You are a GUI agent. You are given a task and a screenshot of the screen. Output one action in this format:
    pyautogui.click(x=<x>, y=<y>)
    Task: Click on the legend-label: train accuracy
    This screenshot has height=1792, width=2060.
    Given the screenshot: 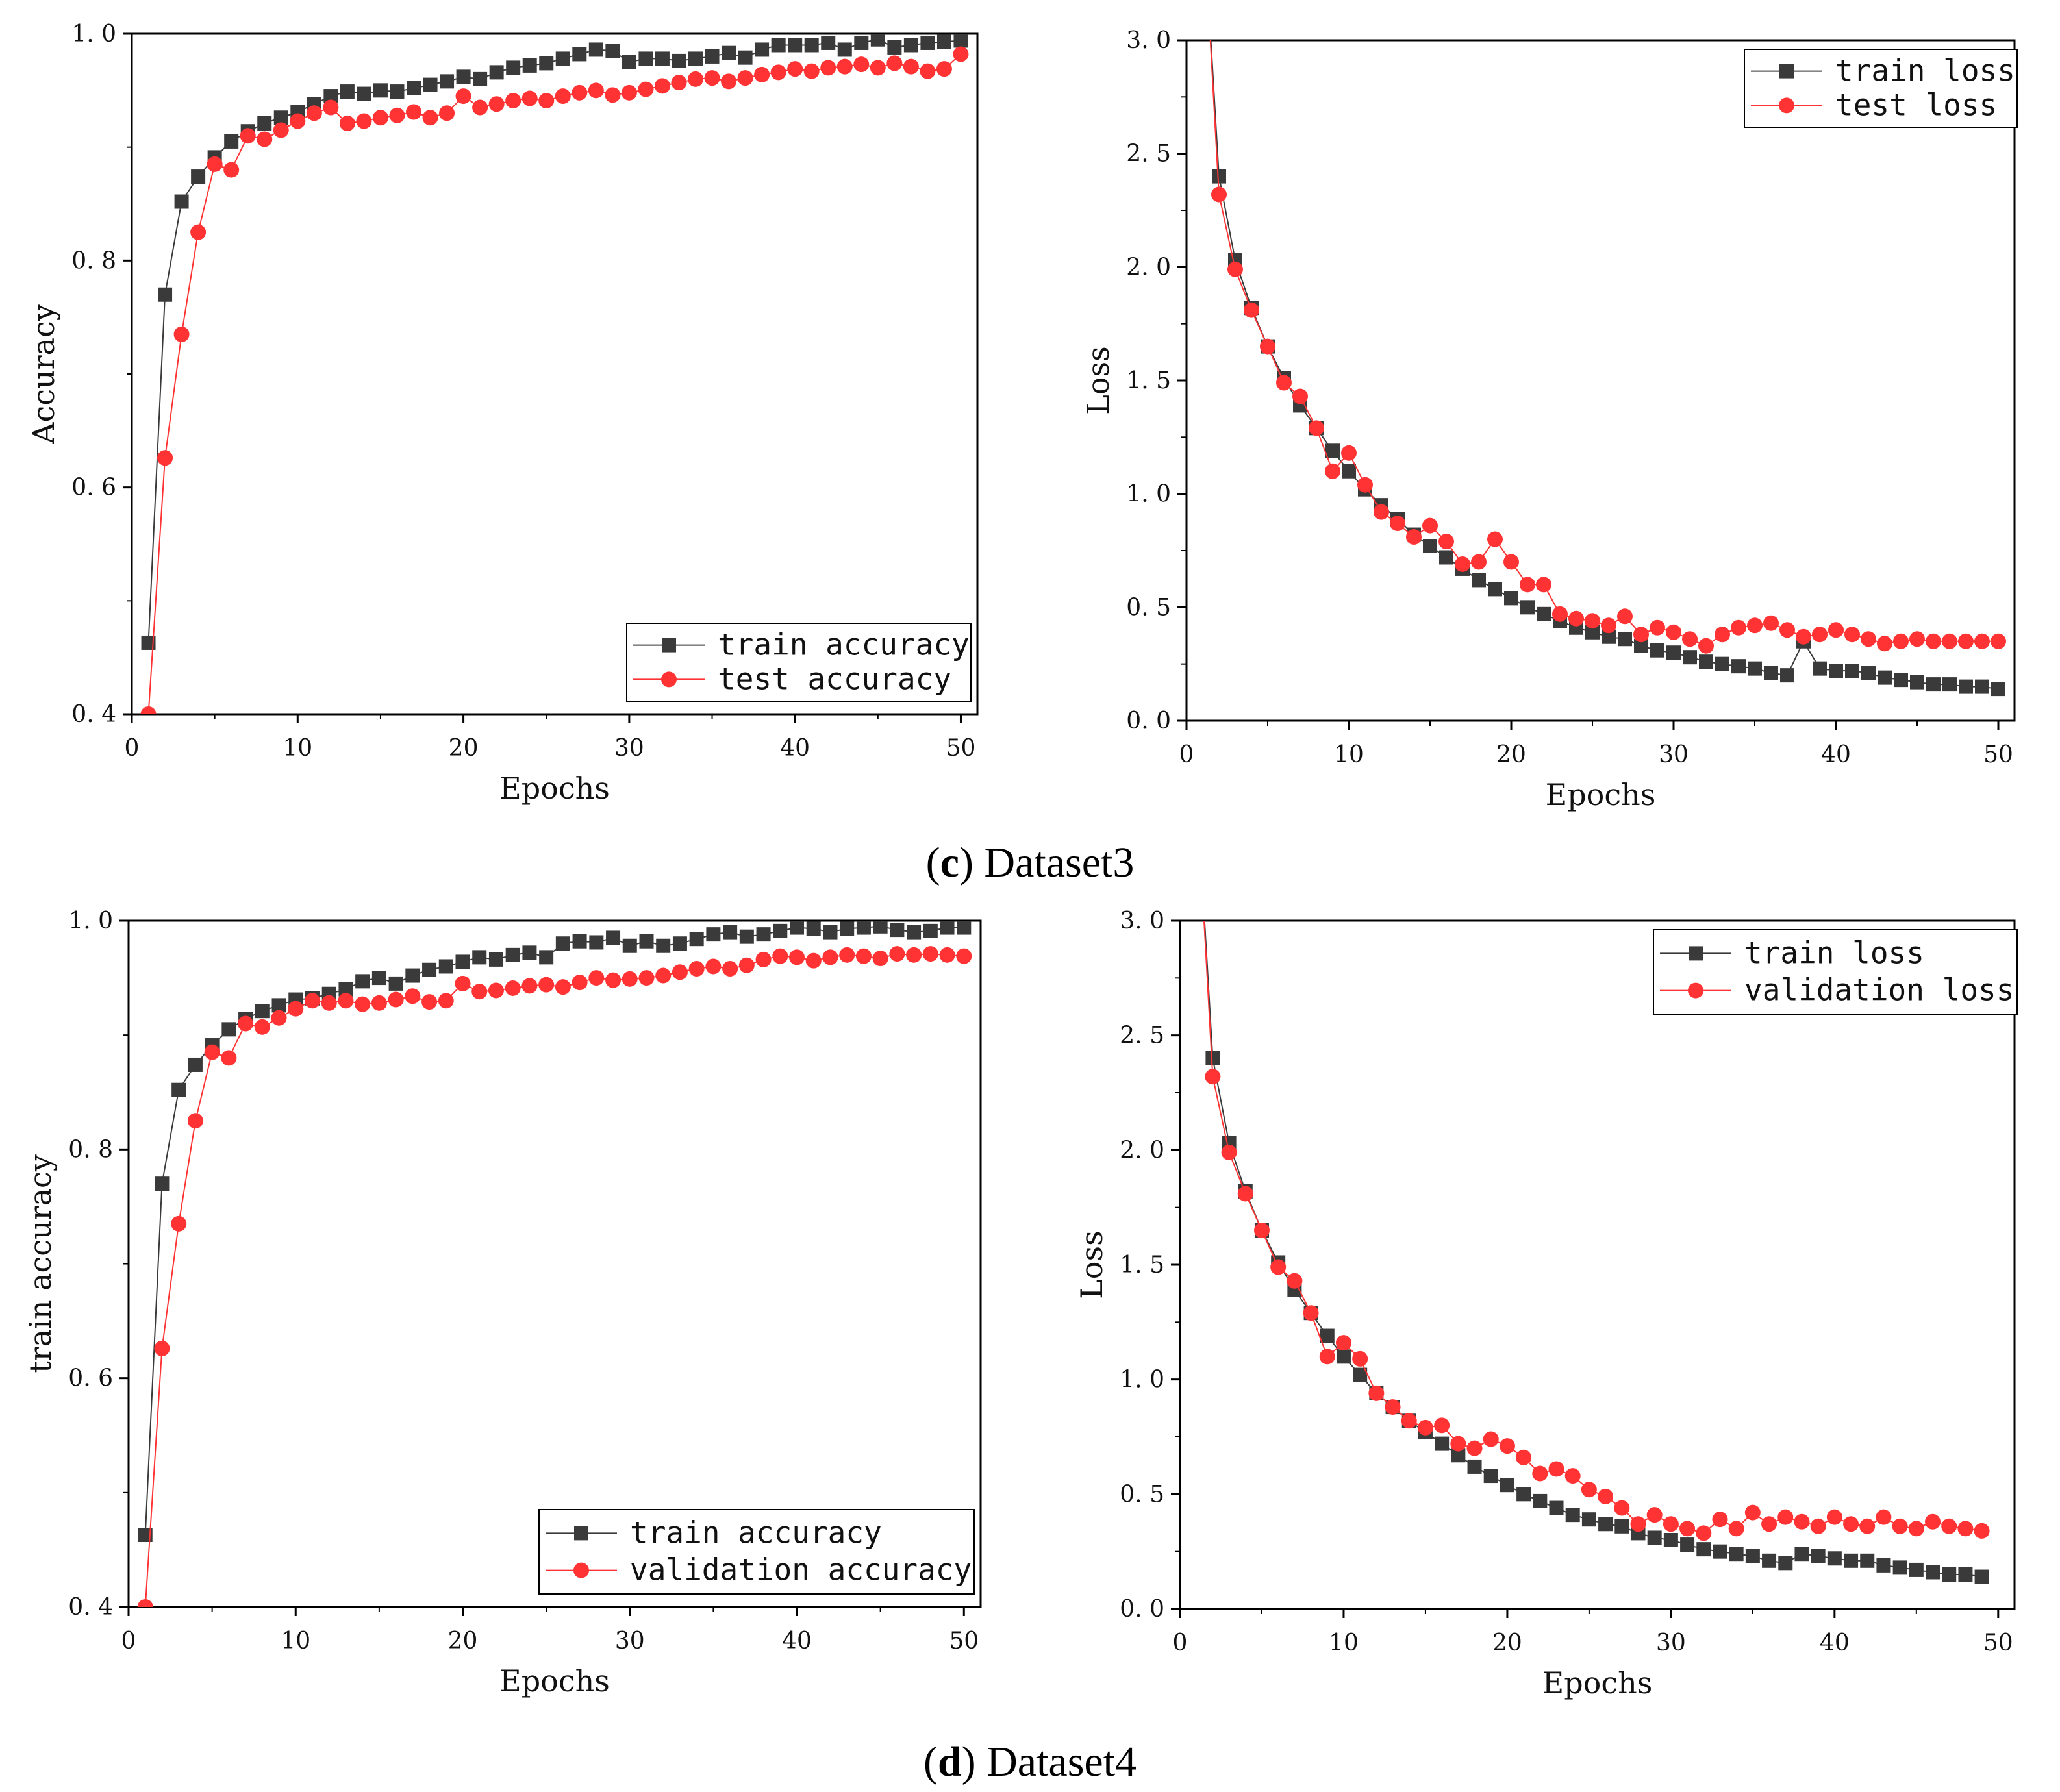 What is the action you would take?
    pyautogui.click(x=756, y=1532)
    